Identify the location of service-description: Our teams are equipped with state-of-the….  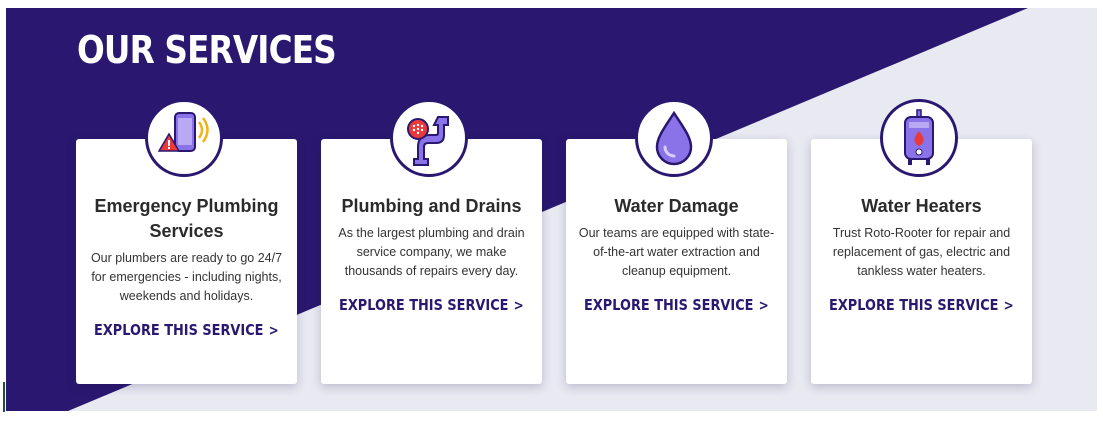
(676, 252).